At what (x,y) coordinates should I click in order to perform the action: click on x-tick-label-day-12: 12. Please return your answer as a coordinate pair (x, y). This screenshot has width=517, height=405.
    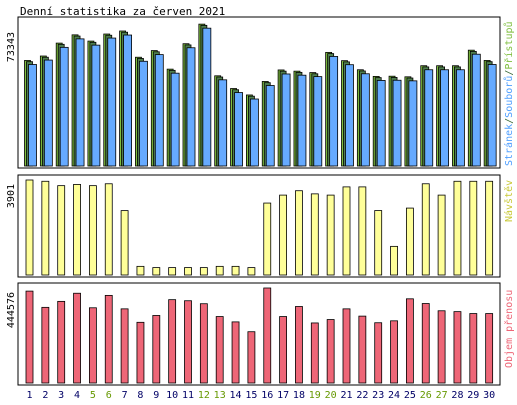
    Looking at the image, I should click on (204, 395).